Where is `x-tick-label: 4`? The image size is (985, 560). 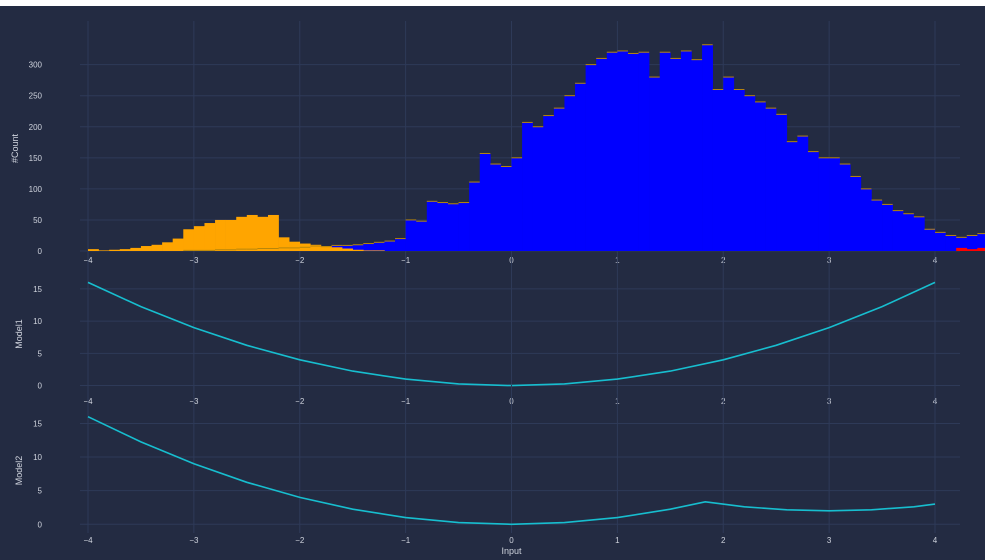
x-tick-label: 4 is located at coordinates (935, 540).